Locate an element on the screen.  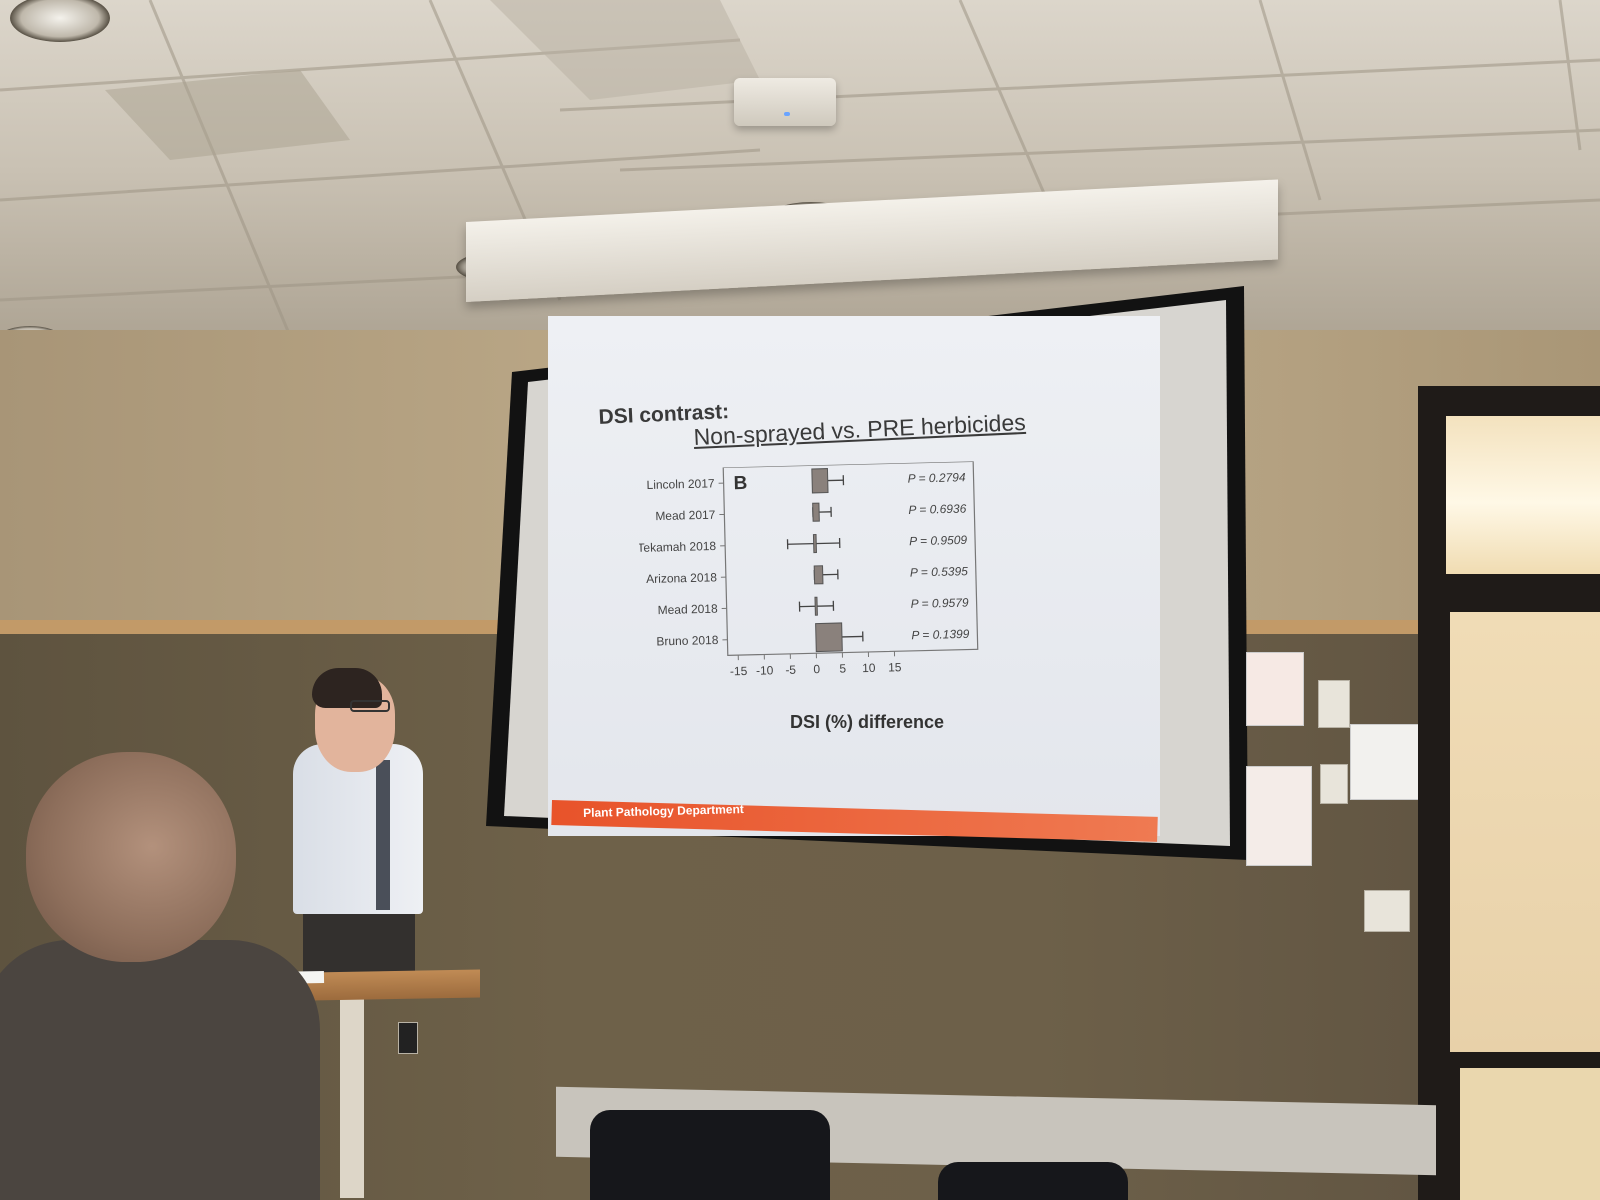
y-tick-label: Bruno 2018 is located at coordinates (687, 641).